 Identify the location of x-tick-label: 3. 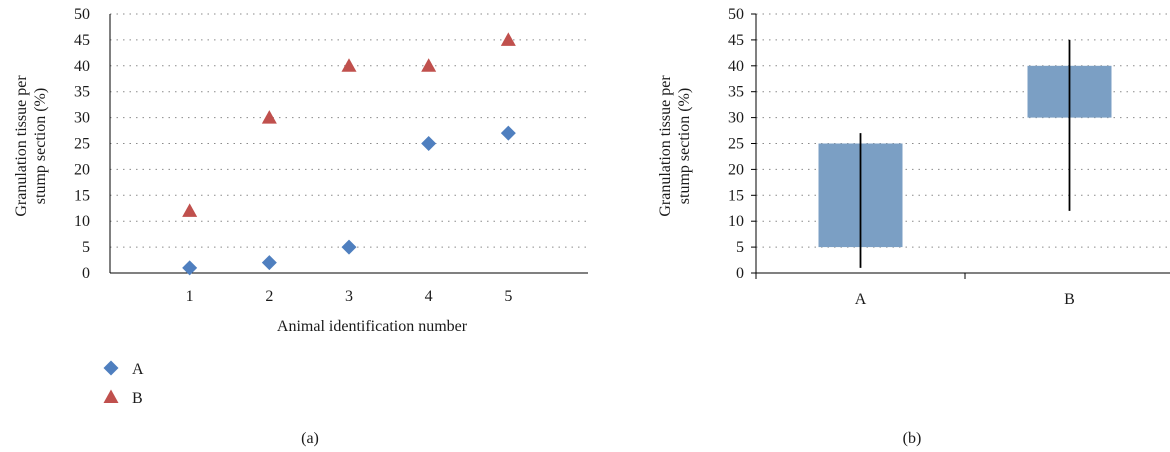
(349, 296).